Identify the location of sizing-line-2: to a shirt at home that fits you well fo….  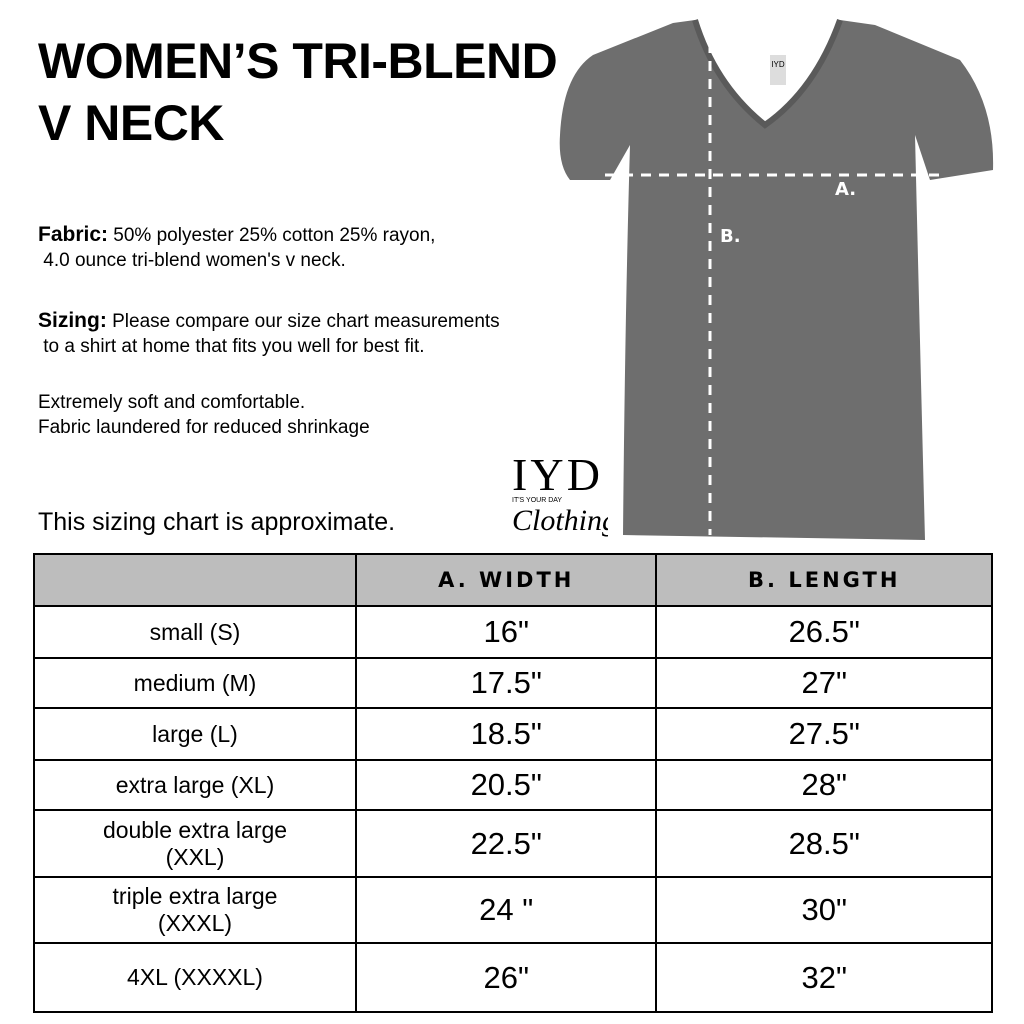
(234, 346).